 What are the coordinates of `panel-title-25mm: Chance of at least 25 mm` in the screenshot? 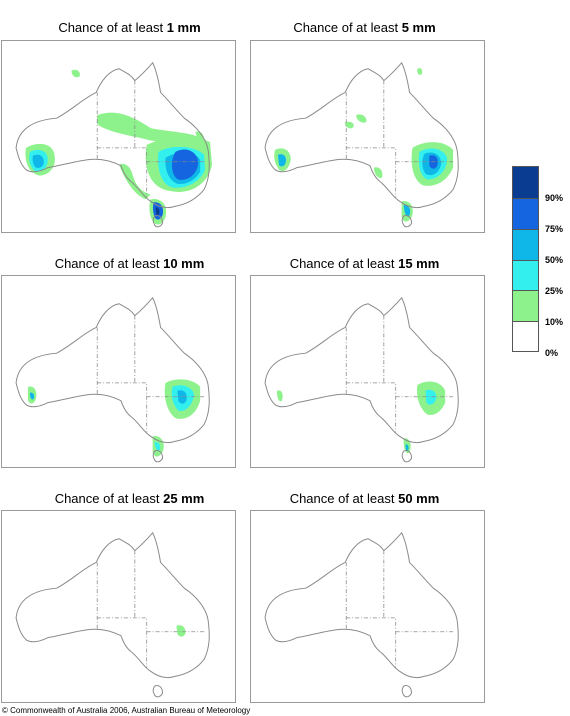 It's located at (129, 498).